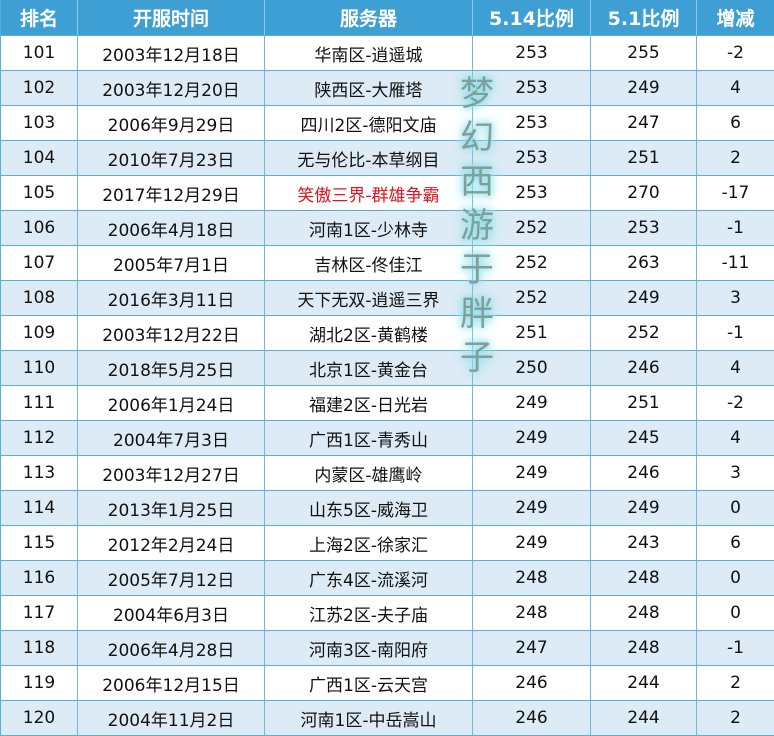 The height and width of the screenshot is (736, 774). Describe the element at coordinates (39, 18) in the screenshot. I see `header-rank: 排名` at that location.